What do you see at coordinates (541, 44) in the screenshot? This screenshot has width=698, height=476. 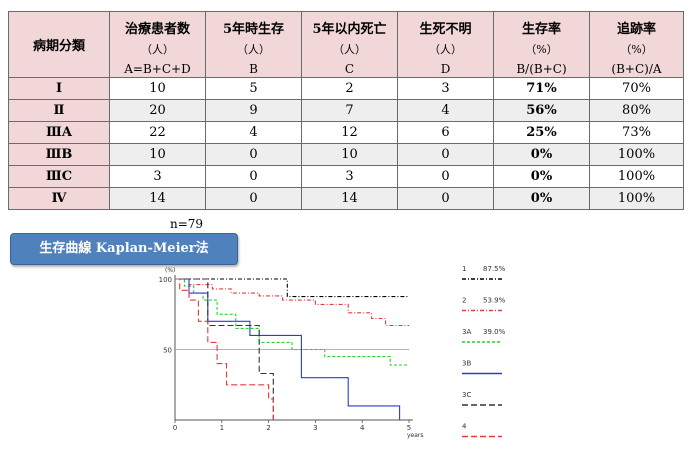 I see `survival-rate-header: 生存率 （%） B/(B+C)` at bounding box center [541, 44].